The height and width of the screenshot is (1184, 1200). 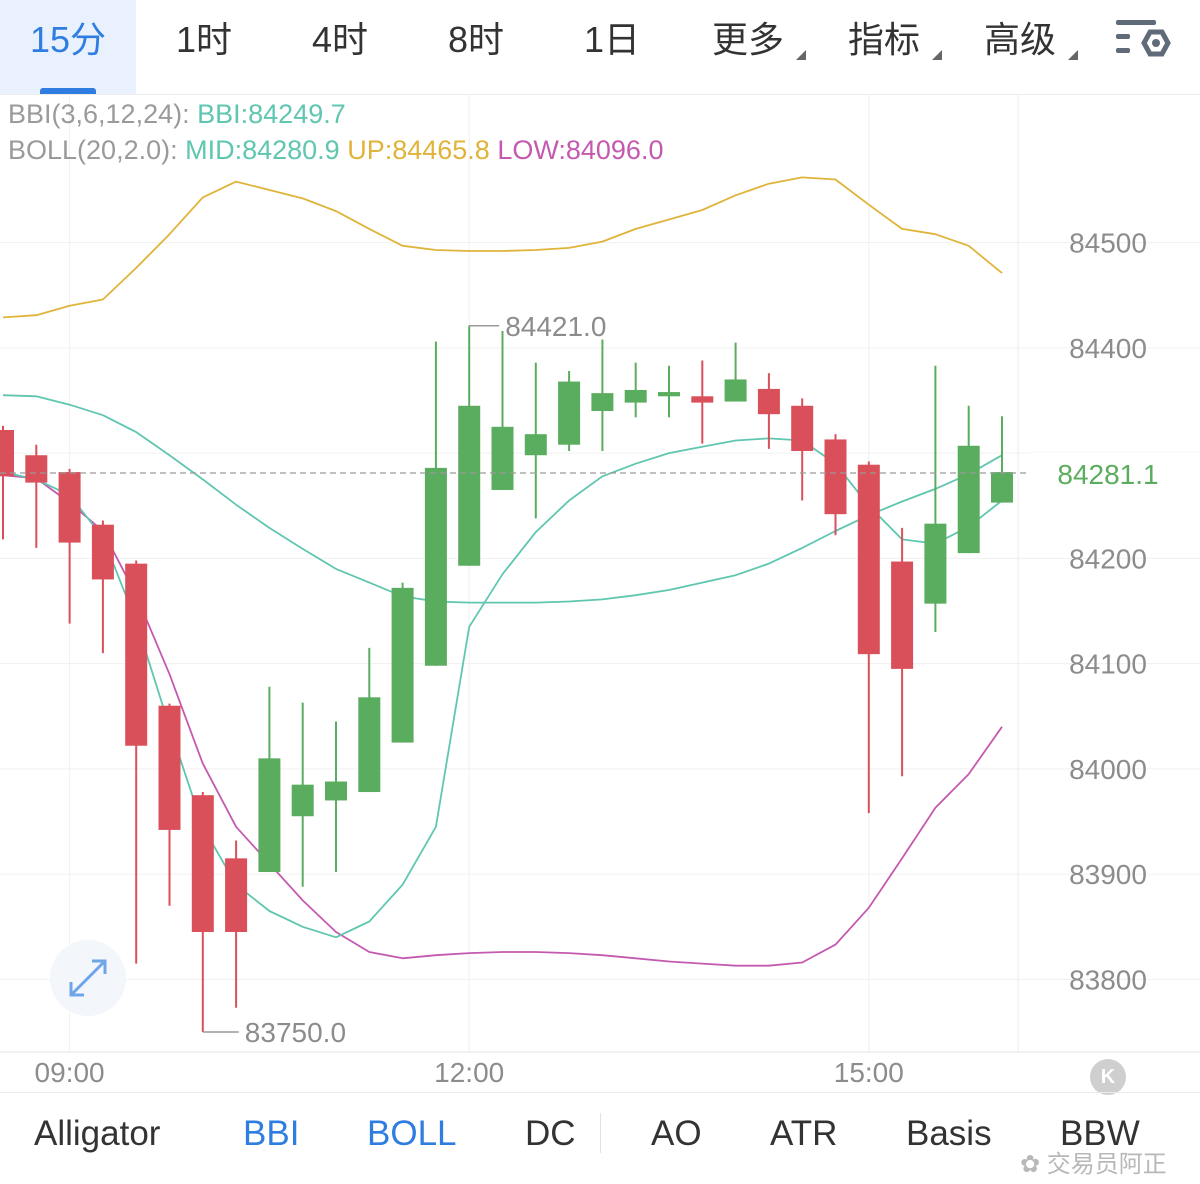 What do you see at coordinates (1019, 39) in the screenshot?
I see `tab-label: 高级` at bounding box center [1019, 39].